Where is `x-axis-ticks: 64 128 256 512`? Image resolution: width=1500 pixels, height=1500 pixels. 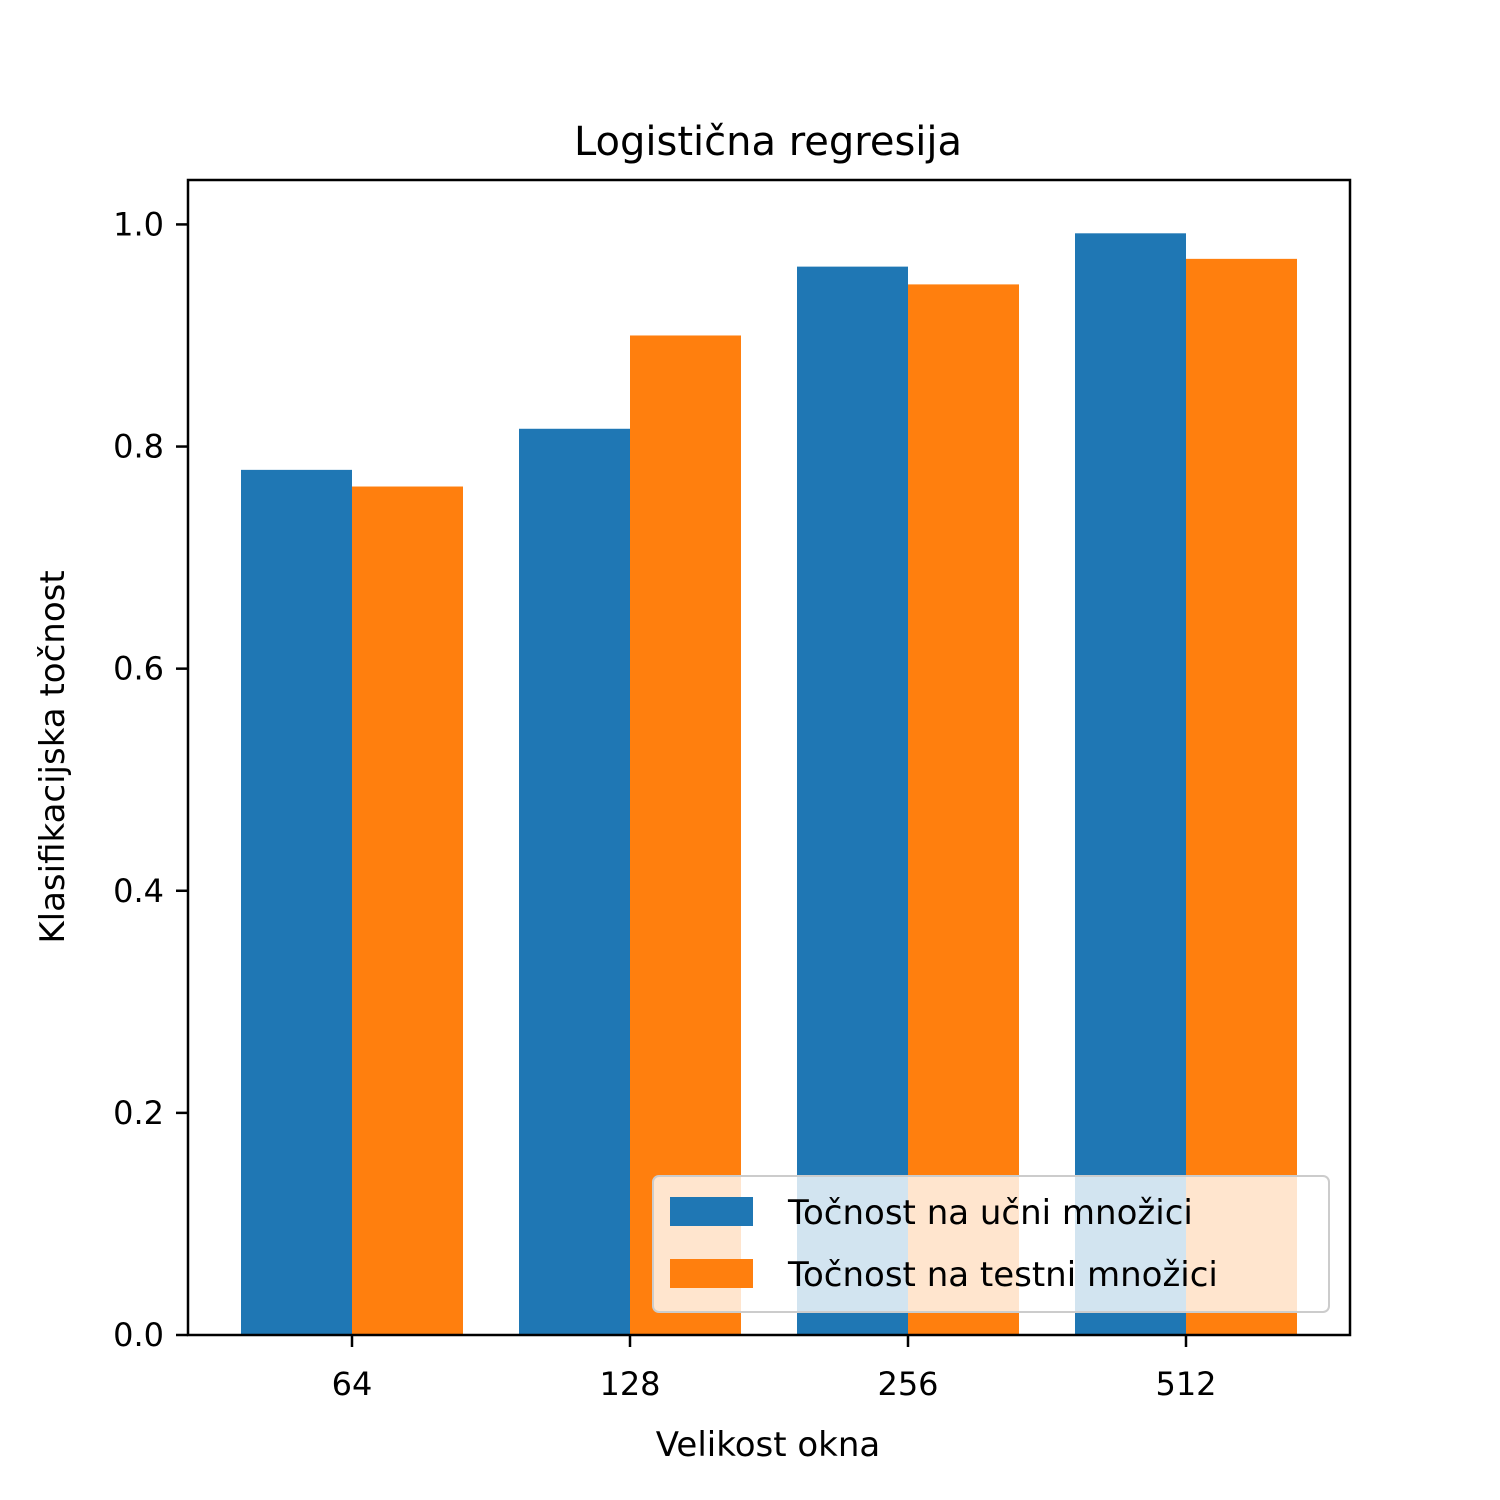
x-axis-ticks: 64 128 256 512 is located at coordinates (774, 1369).